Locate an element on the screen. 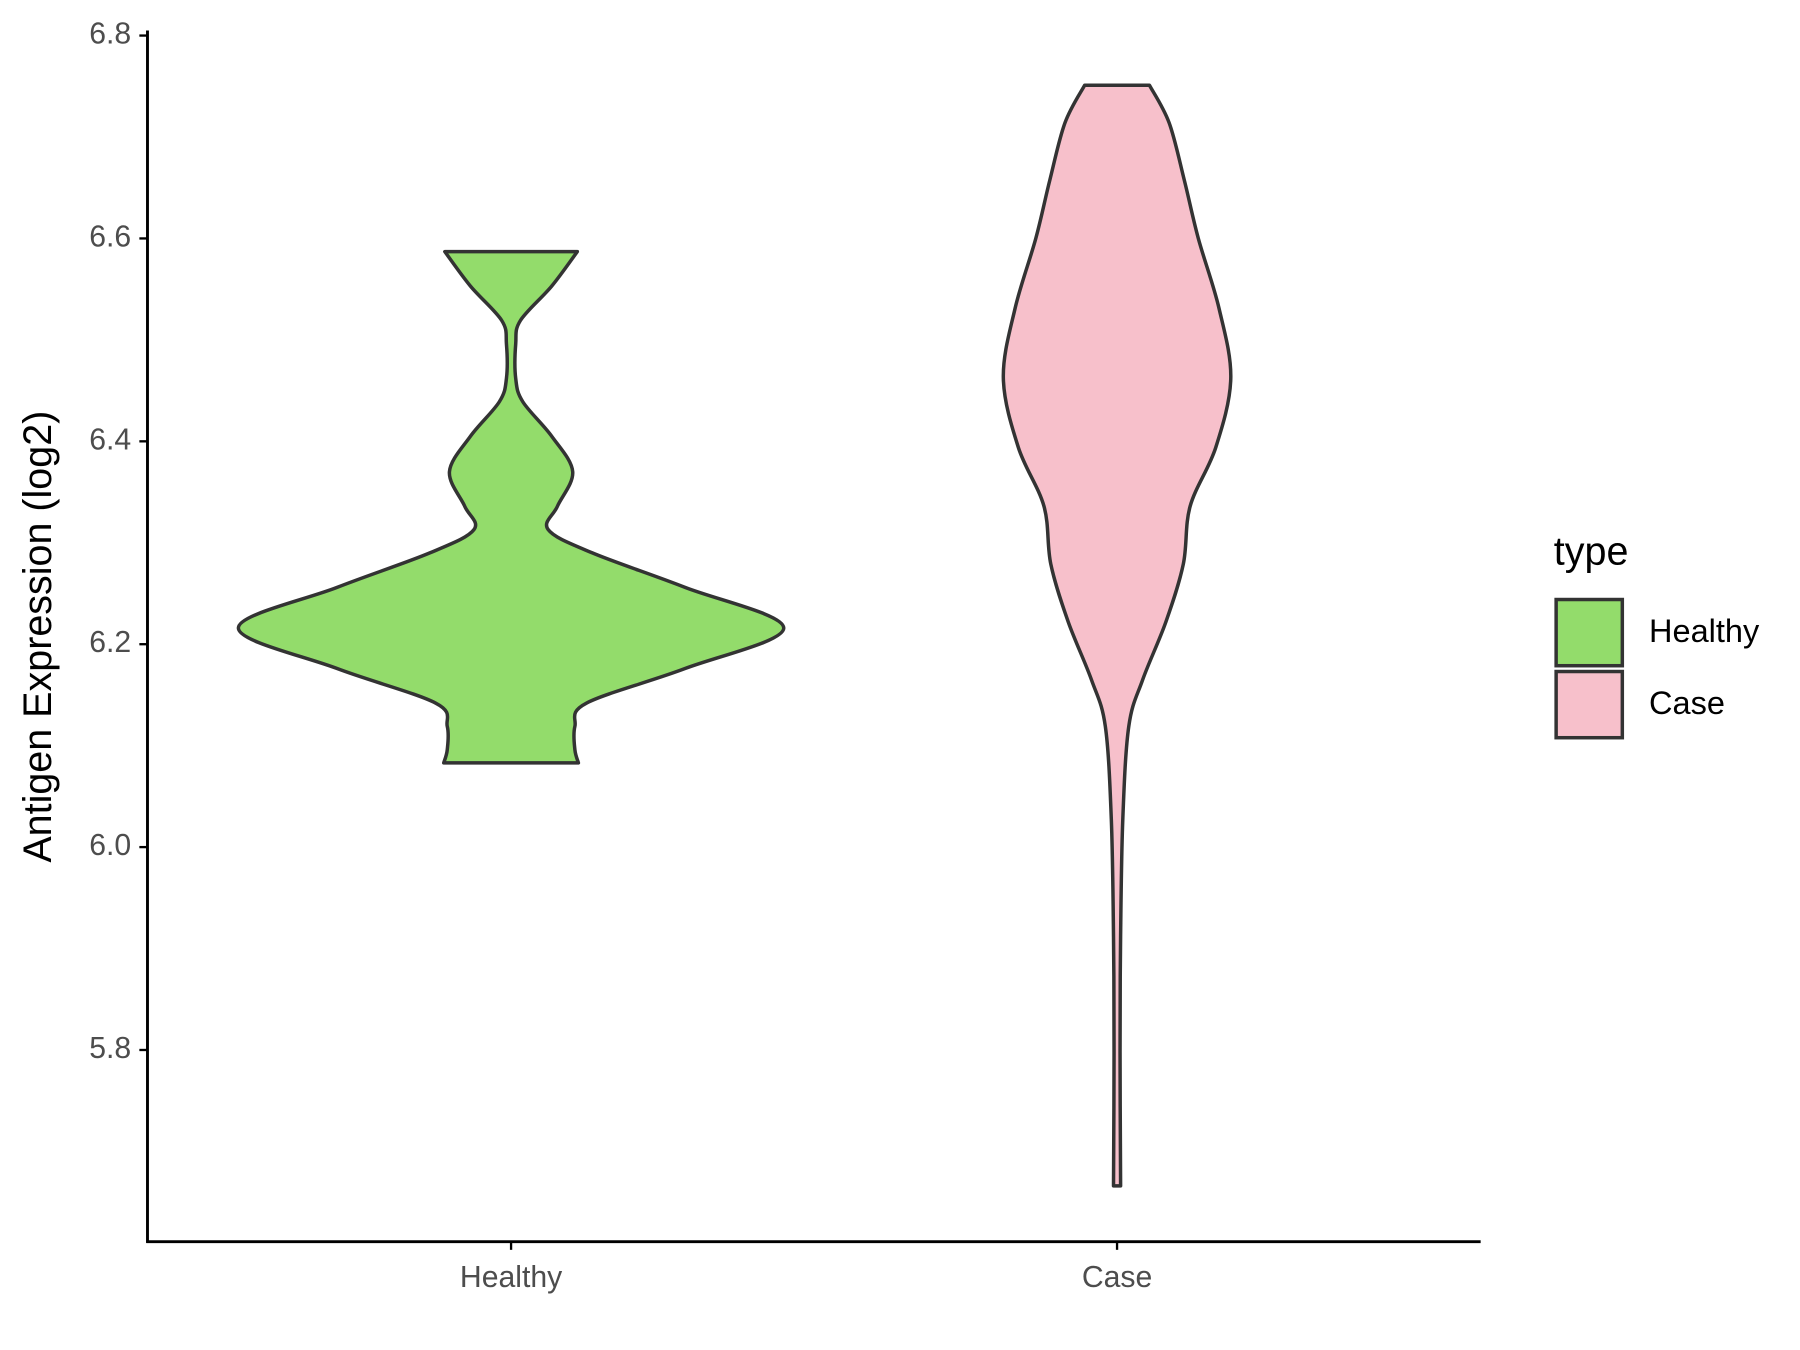 The height and width of the screenshot is (1350, 1800). y-axis-title: Antigen Expression (log2) is located at coordinates (38, 637).